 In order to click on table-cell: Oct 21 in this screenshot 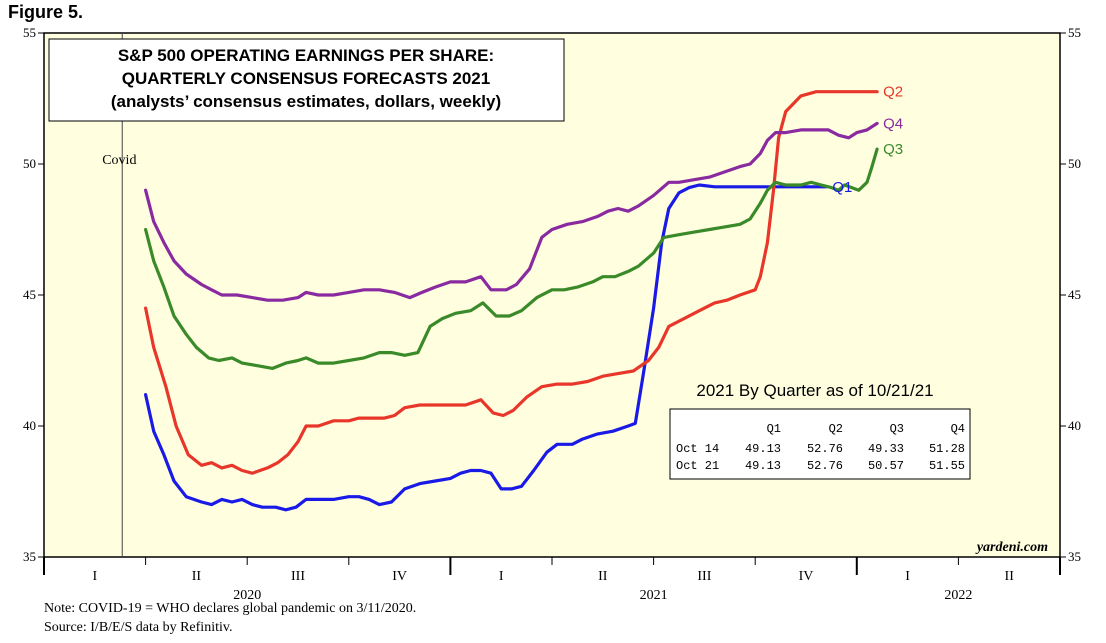, I will do `click(697, 466)`.